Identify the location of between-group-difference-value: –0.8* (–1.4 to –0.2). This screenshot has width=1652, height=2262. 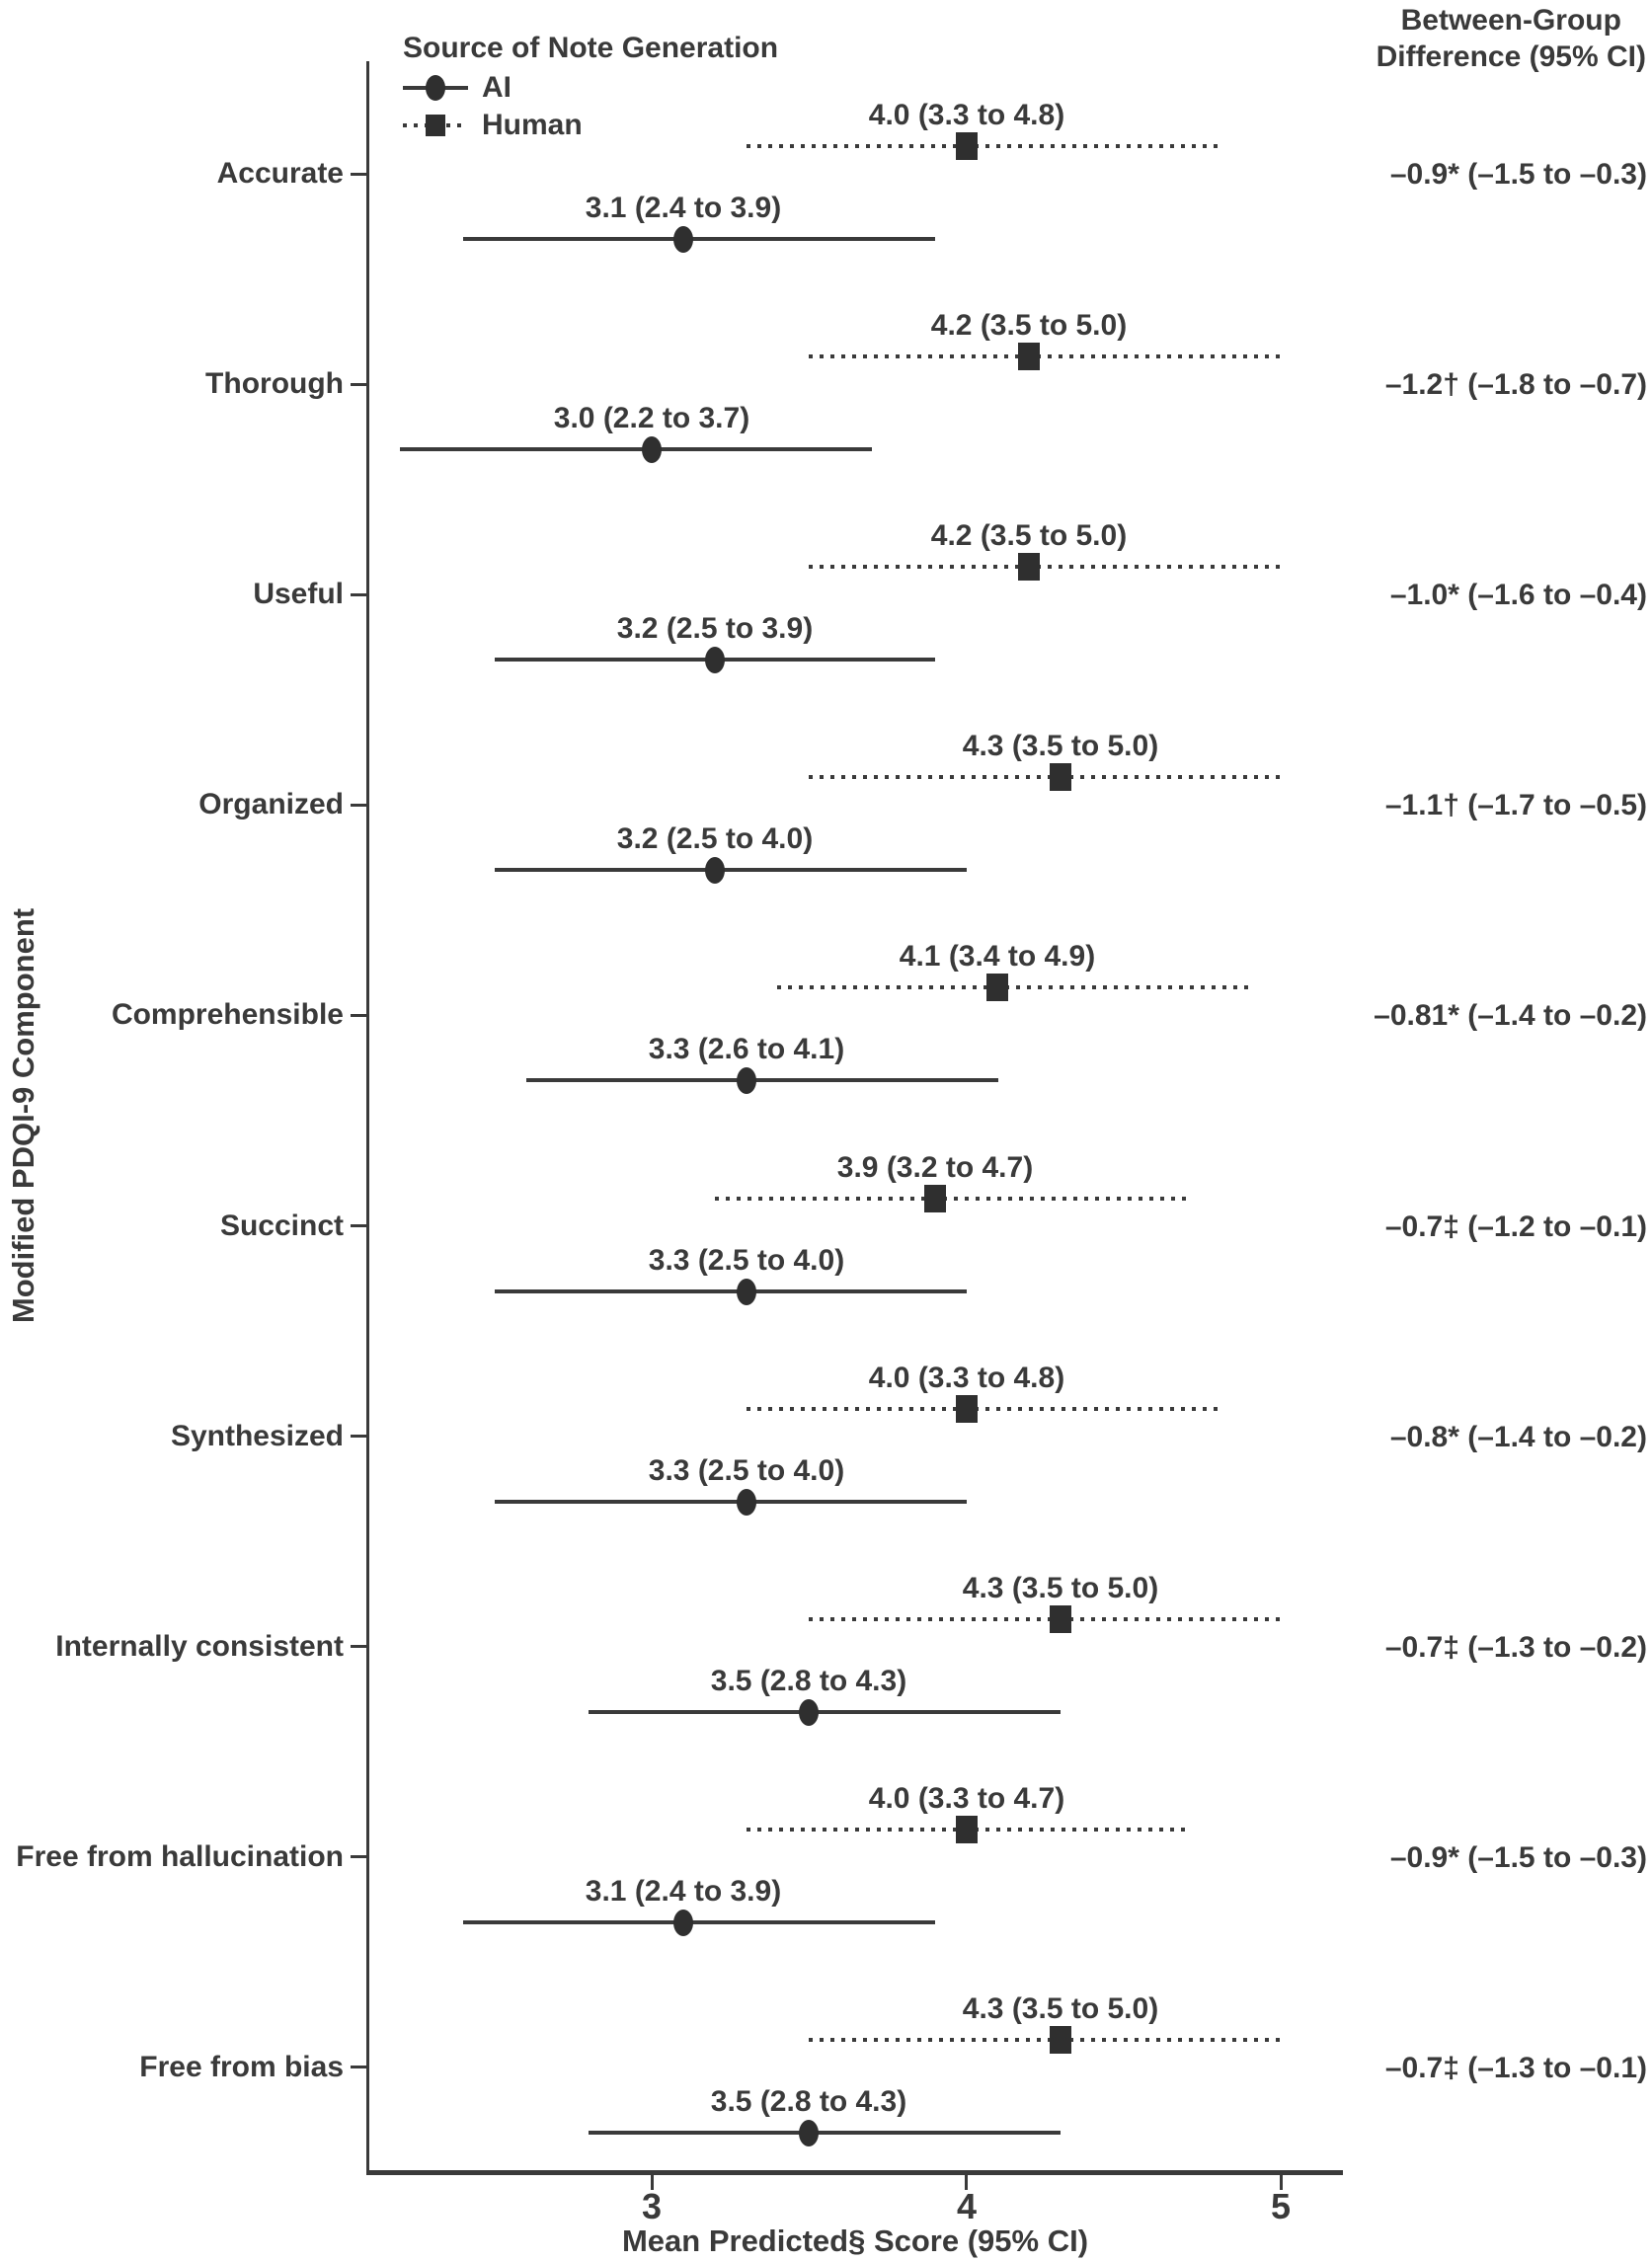
(1518, 1437).